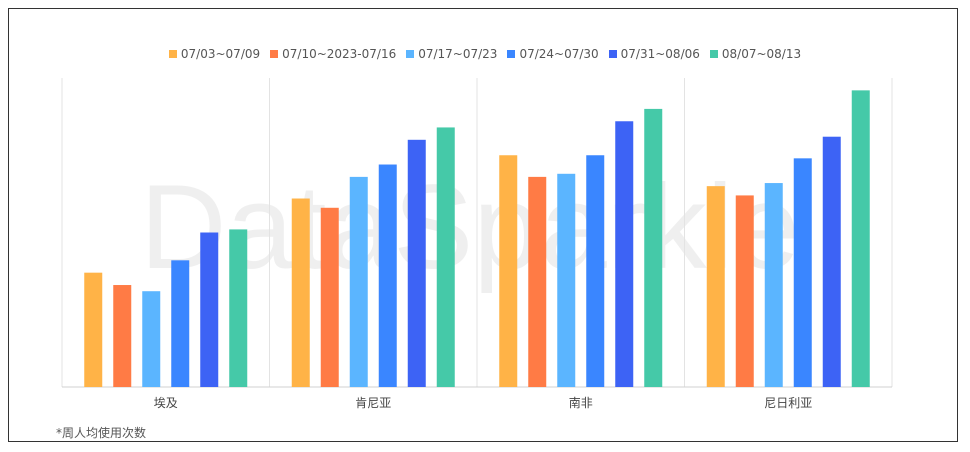 This screenshot has height=452, width=970. I want to click on legend-item: 07/24~07/30, so click(553, 54).